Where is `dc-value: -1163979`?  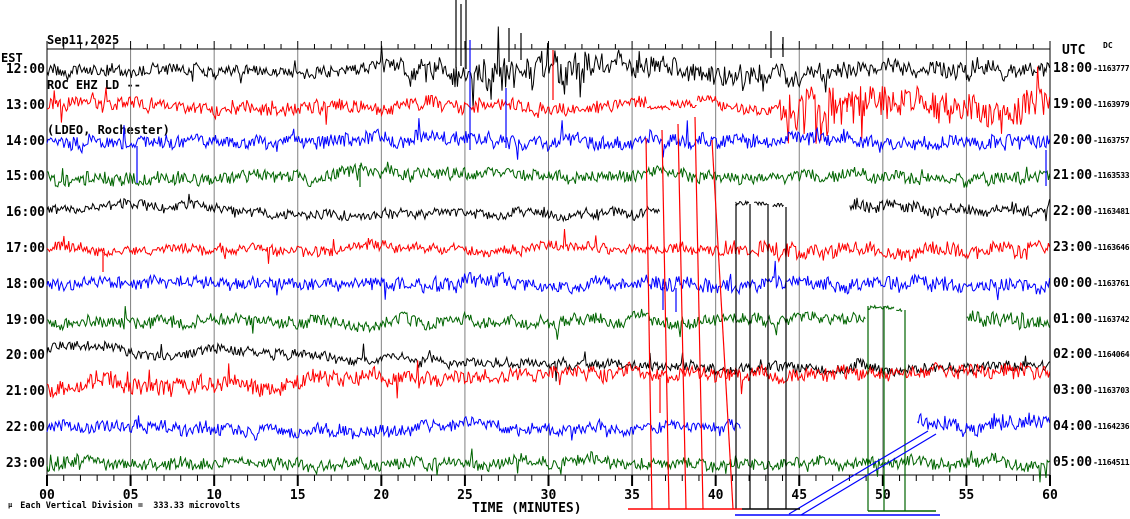
dc-value: -1163979 is located at coordinates (1111, 104).